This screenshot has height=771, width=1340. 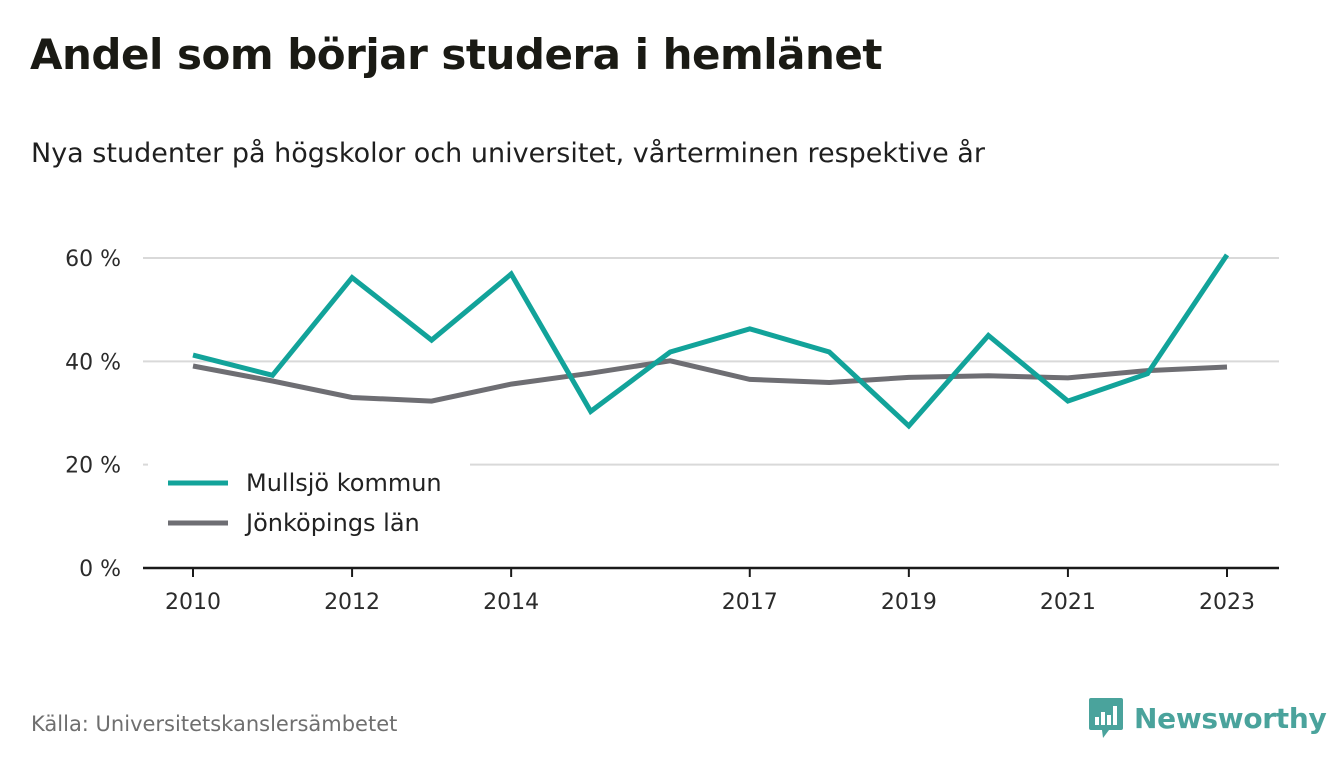 What do you see at coordinates (711, 590) in the screenshot?
I see `x-axis: 2010 2012 2014 2017 2019 2021 2023` at bounding box center [711, 590].